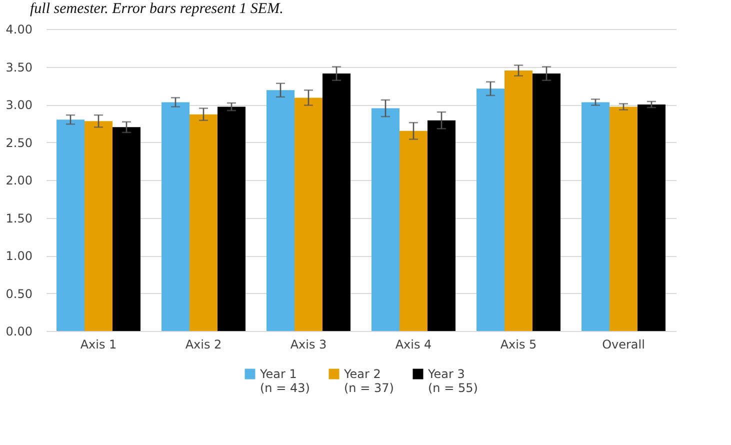 This screenshot has height=445, width=731. Describe the element at coordinates (452, 381) in the screenshot. I see `legend-label: Year 3 (n = 55)` at that location.